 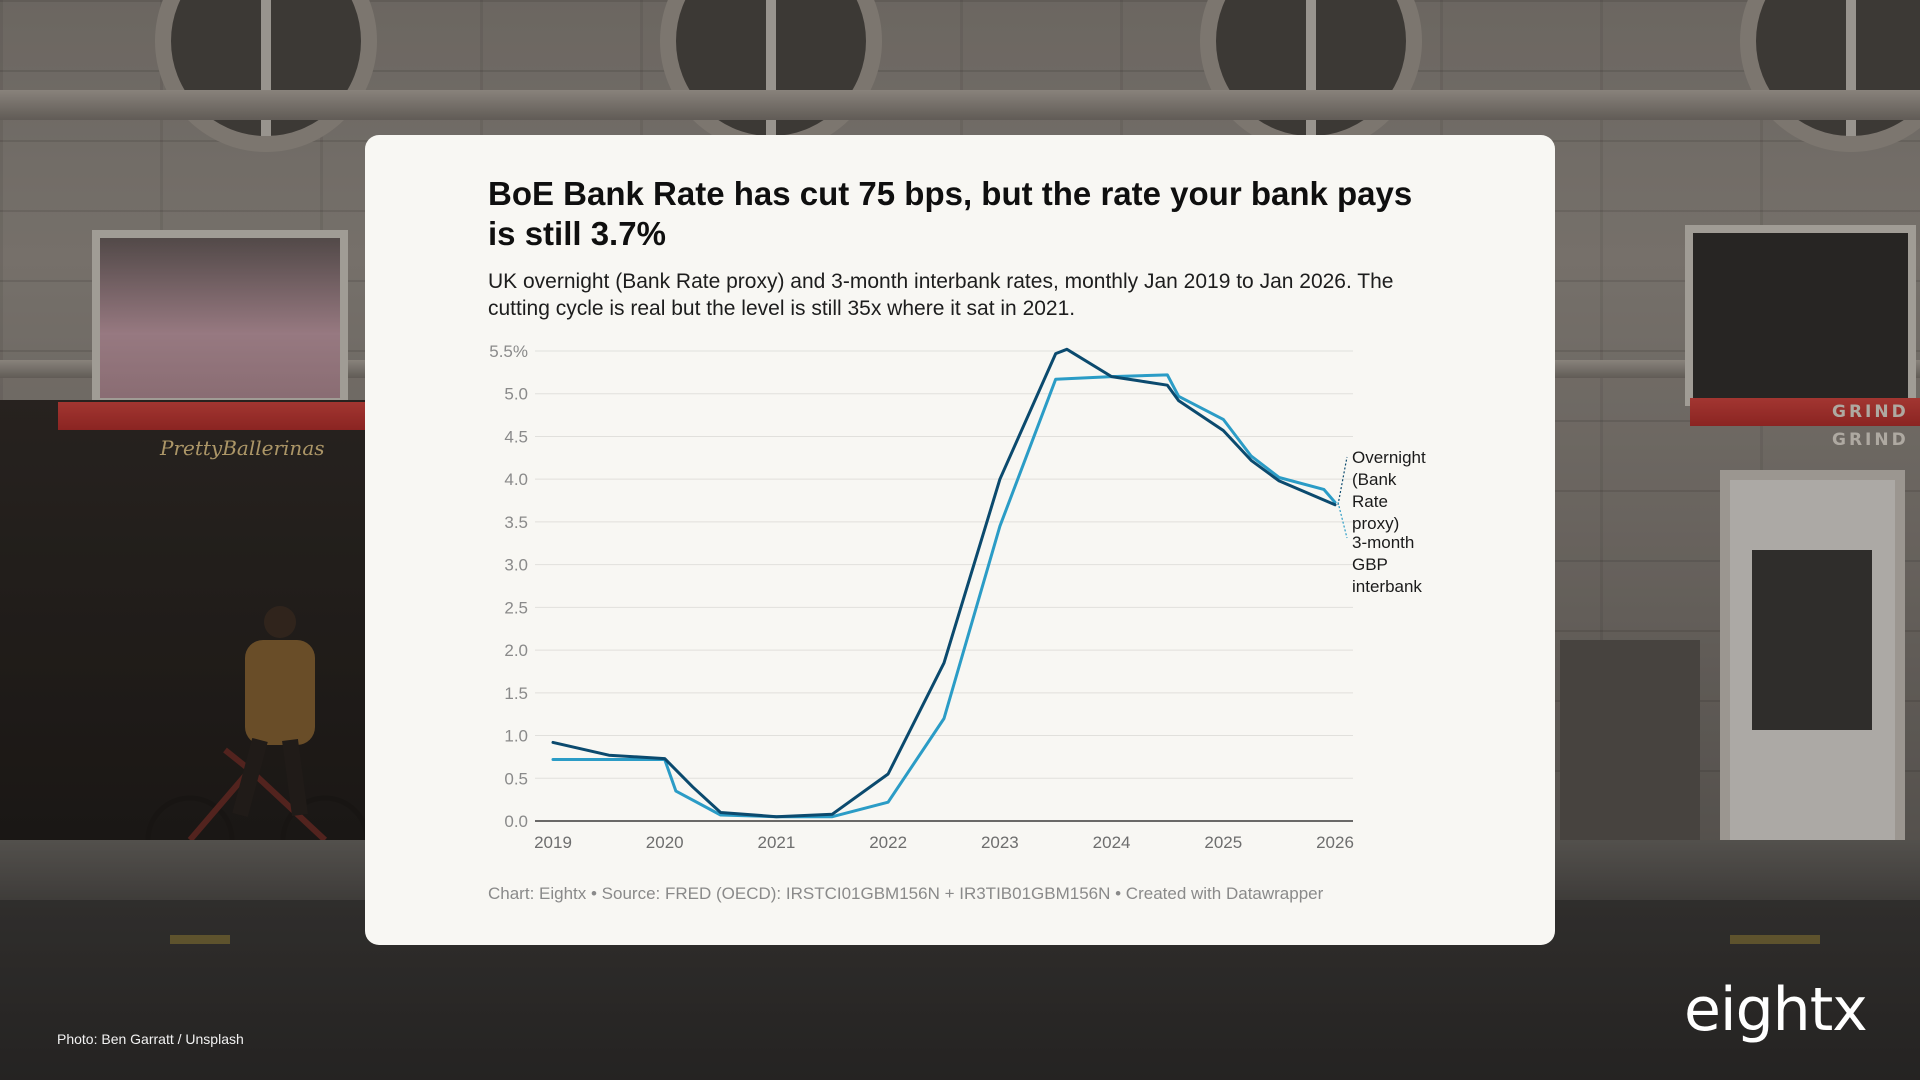 I want to click on series-label-overnight: Overnight, so click(x=1389, y=457).